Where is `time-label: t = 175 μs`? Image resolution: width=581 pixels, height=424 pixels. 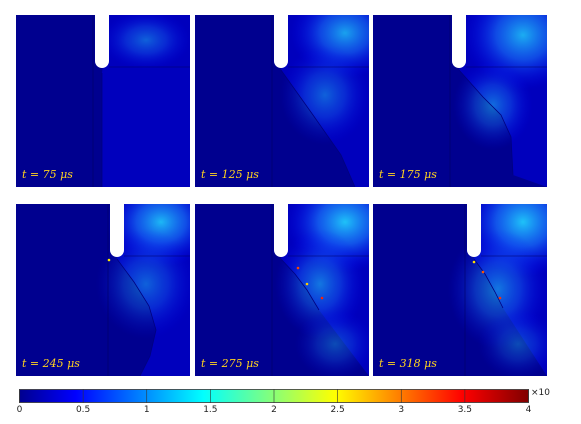 time-label: t = 175 μs is located at coordinates (408, 174).